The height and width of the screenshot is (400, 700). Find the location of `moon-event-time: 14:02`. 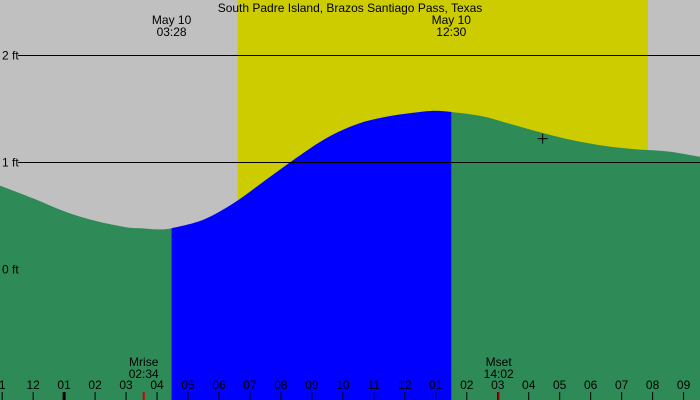

moon-event-time: 14:02 is located at coordinates (499, 374).